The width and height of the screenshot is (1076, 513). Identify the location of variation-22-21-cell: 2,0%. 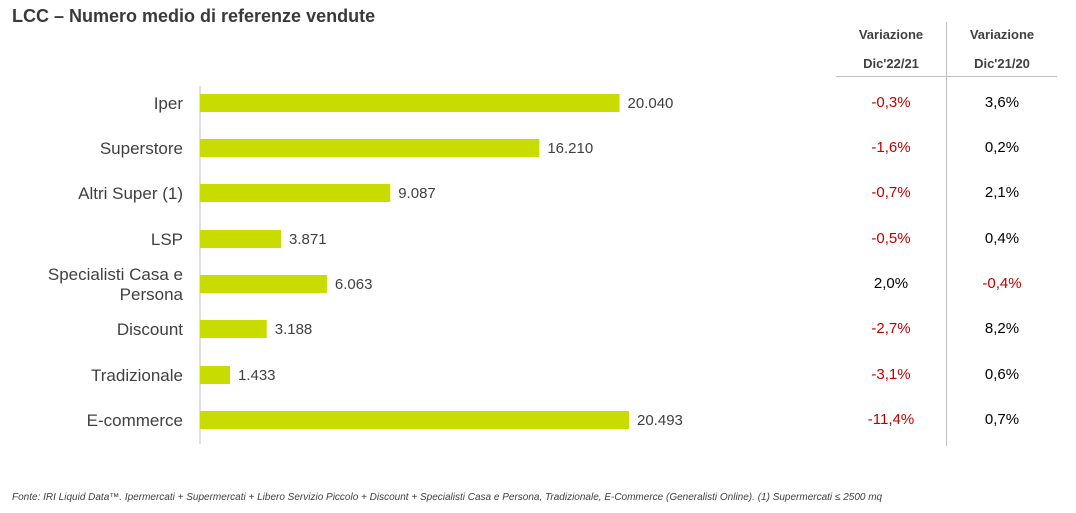
(891, 283).